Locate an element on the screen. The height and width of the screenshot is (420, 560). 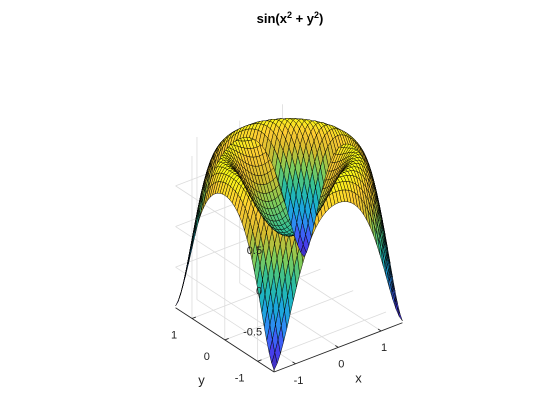
title-superscript-y: 2 is located at coordinates (316, 15).